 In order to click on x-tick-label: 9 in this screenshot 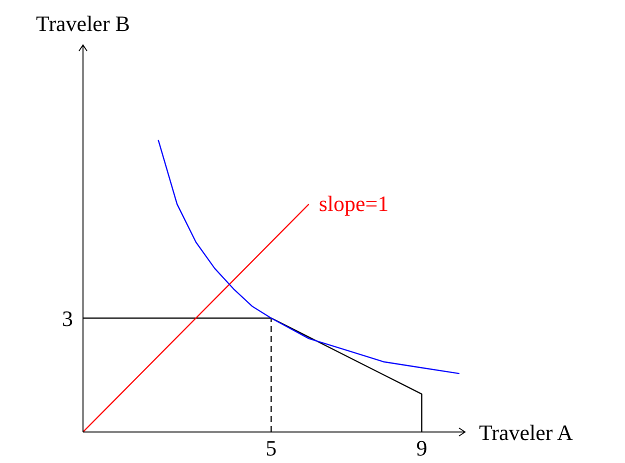, I will do `click(422, 448)`.